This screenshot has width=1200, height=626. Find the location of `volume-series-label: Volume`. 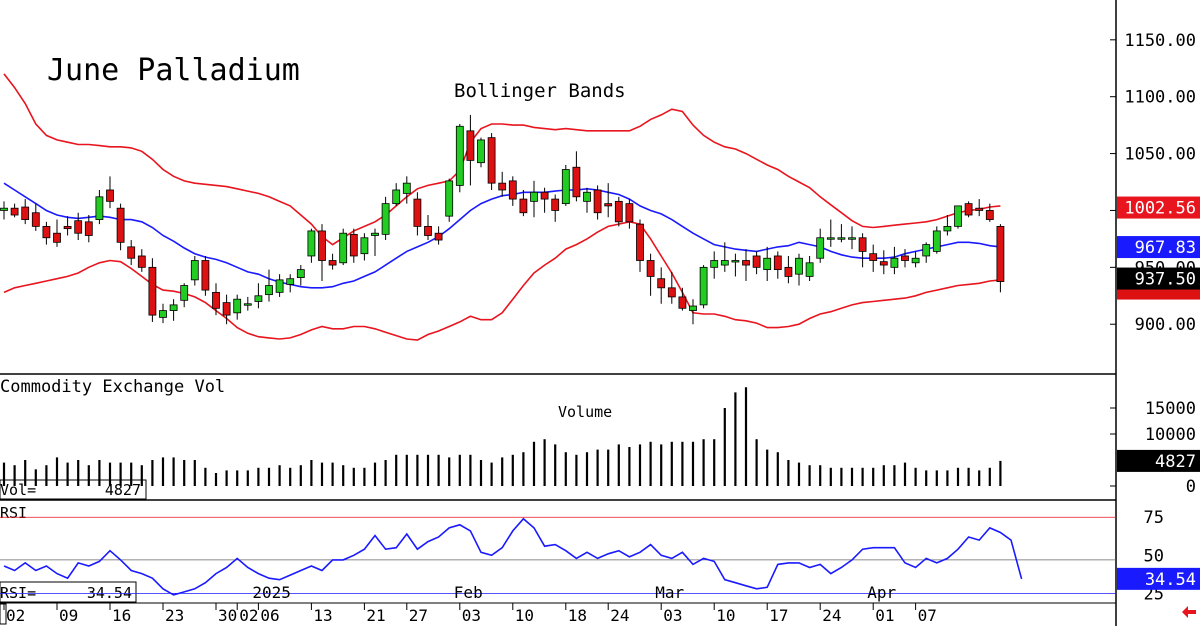

volume-series-label: Volume is located at coordinates (585, 412).